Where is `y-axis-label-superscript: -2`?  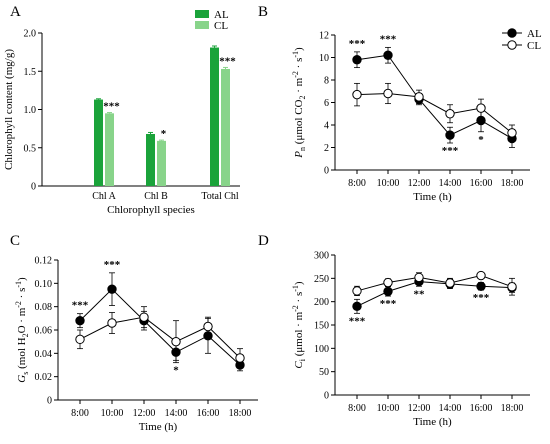 y-axis-label-superscript: -2 is located at coordinates (295, 74).